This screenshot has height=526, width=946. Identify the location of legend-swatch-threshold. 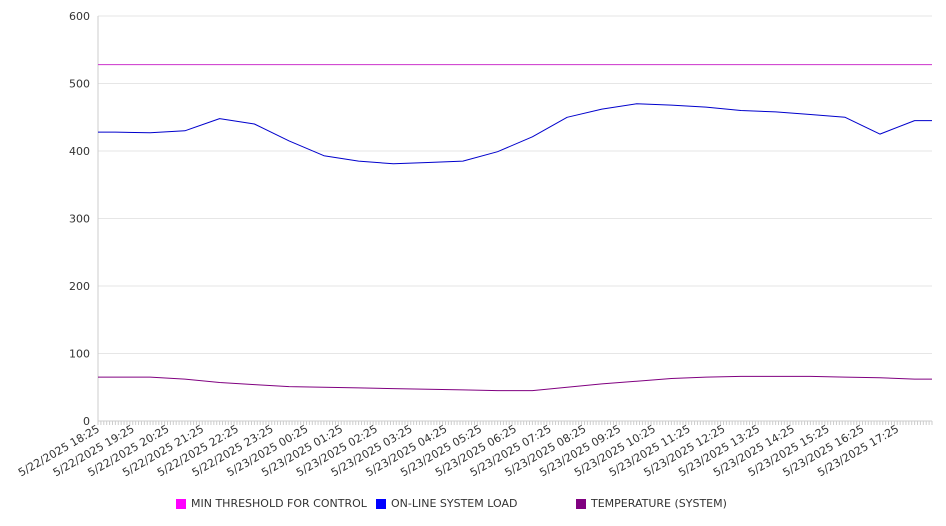
(181, 503).